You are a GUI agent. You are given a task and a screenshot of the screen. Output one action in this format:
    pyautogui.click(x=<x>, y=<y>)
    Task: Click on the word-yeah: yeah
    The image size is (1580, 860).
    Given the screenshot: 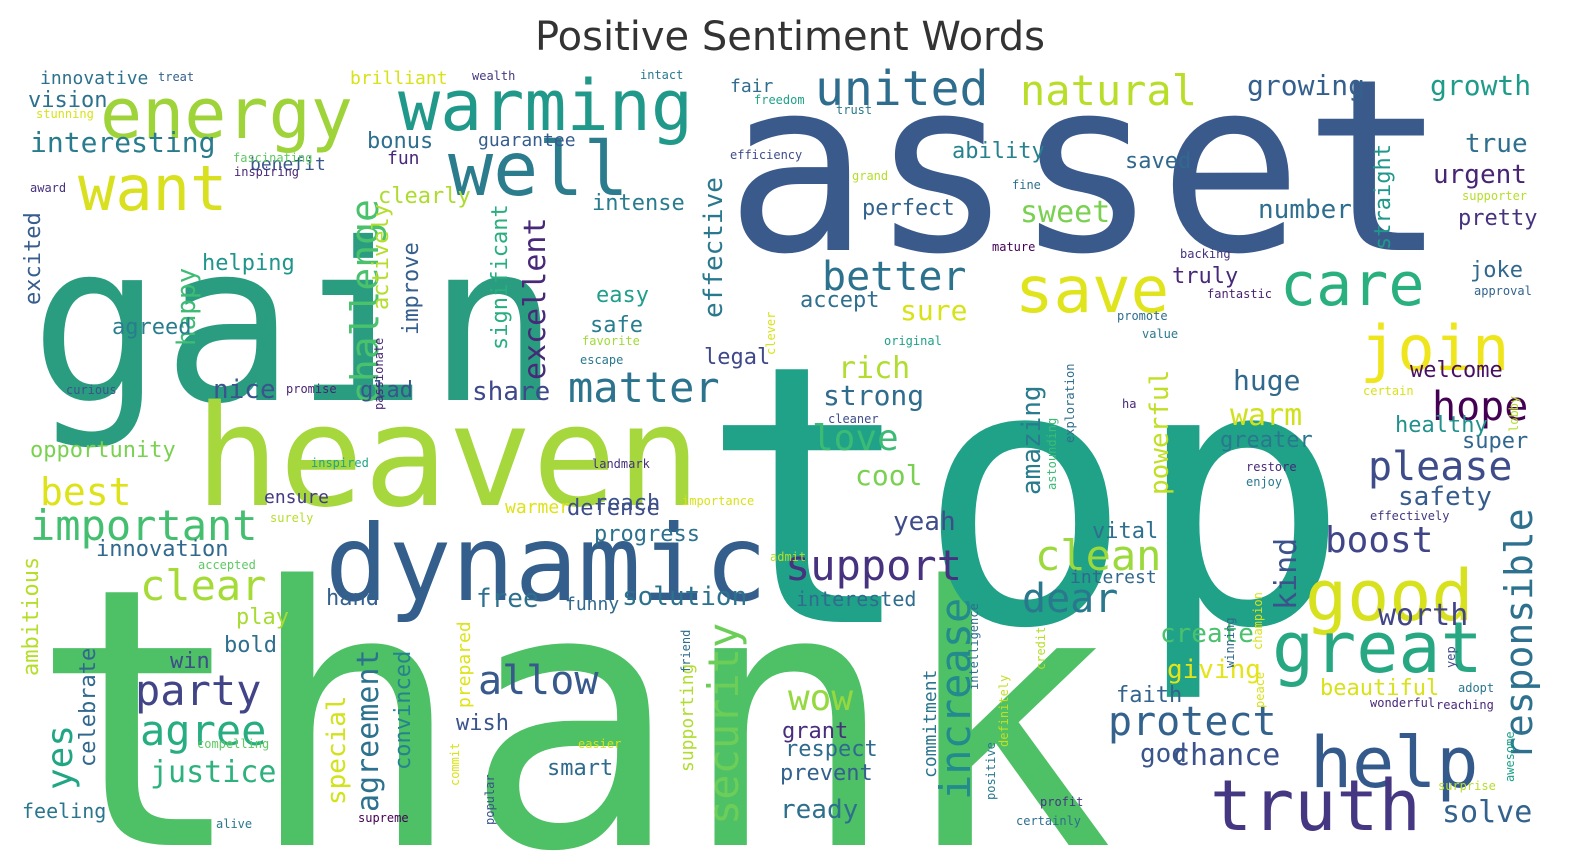 What is the action you would take?
    pyautogui.click(x=924, y=522)
    